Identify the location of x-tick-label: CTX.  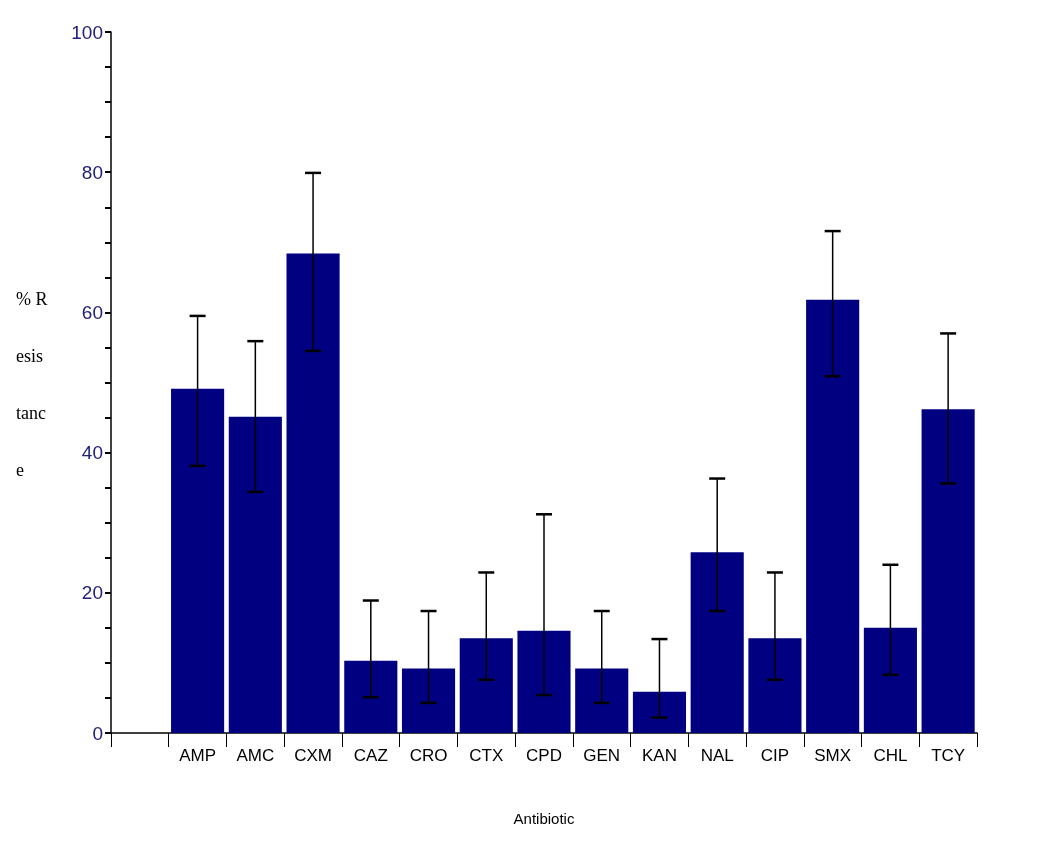
(486, 755).